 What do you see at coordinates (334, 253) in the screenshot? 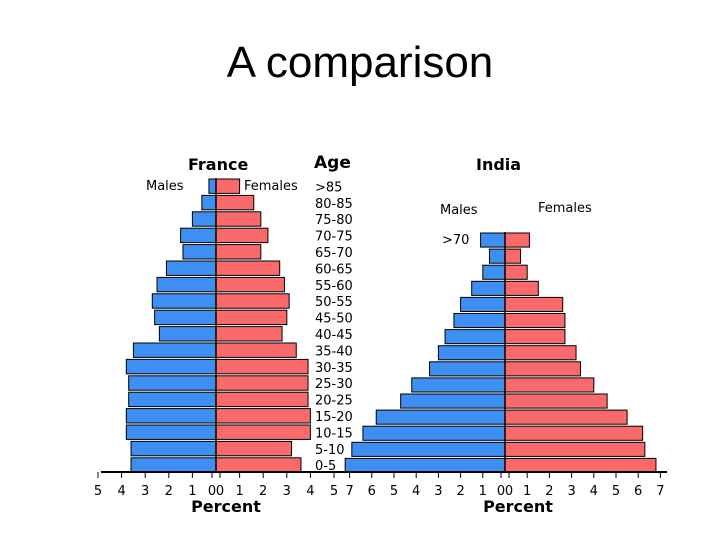
I see `age-label-4: 65-70` at bounding box center [334, 253].